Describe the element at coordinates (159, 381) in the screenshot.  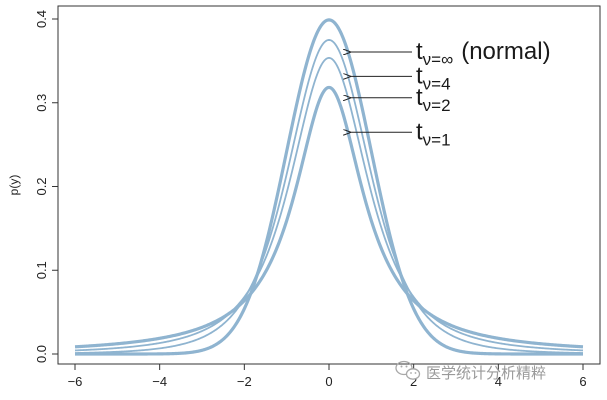
I see `x-tick-label: −4` at that location.